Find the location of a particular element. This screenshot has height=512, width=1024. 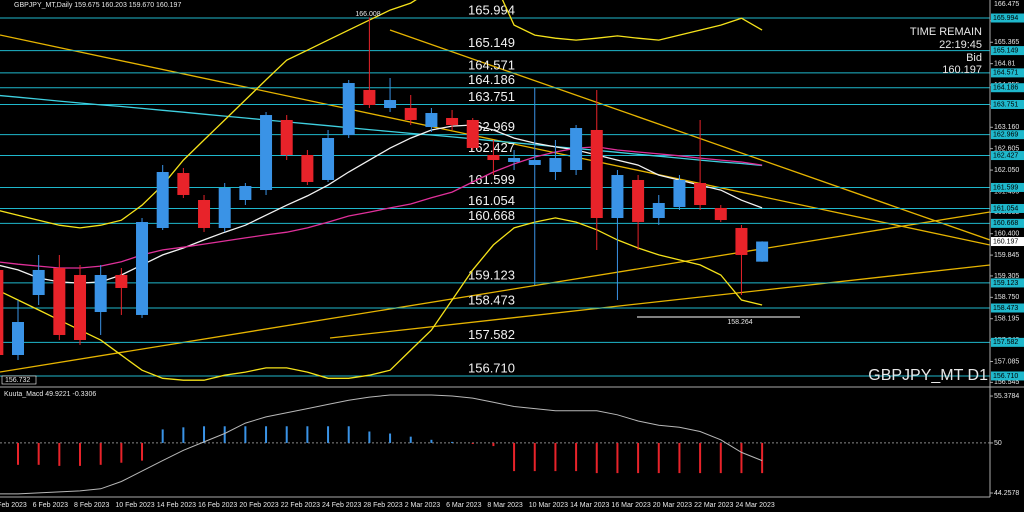

y-tick-label: 163.160 is located at coordinates (1006, 127).